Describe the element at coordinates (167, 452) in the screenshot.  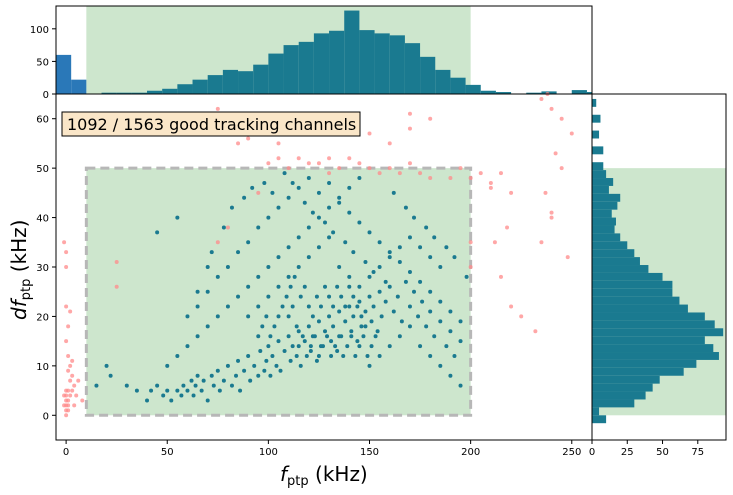
I see `x-tick-label: 50` at that location.